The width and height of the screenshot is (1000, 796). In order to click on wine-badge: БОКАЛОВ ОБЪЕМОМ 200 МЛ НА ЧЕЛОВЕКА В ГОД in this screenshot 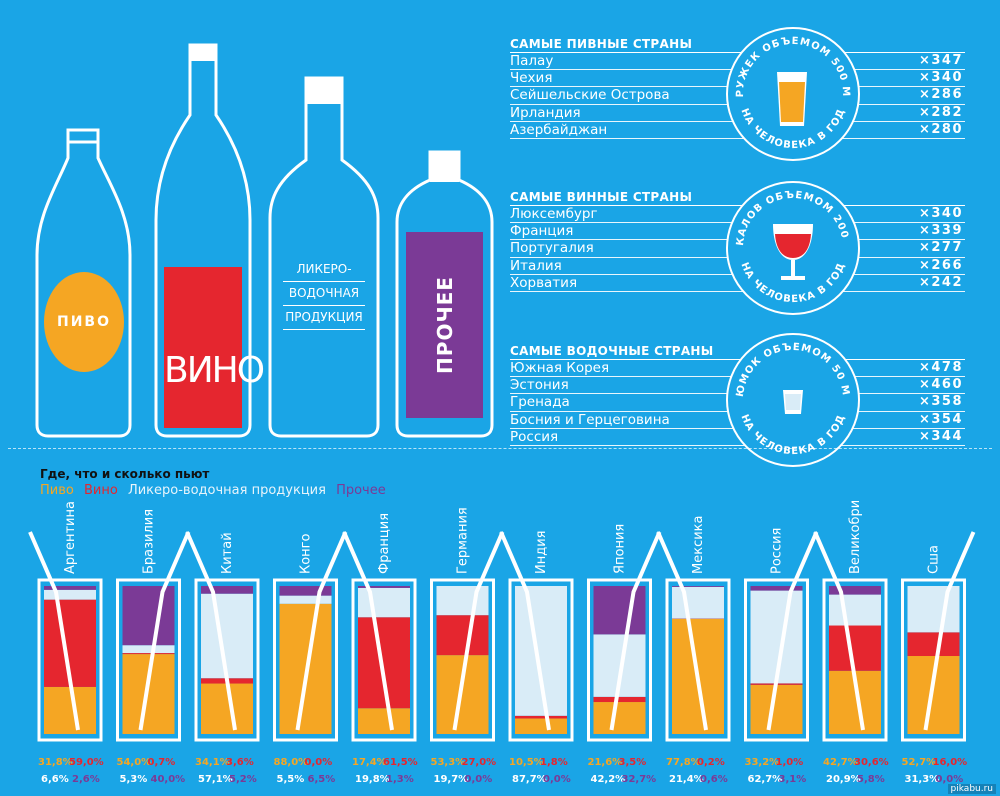, I will do `click(792, 247)`.